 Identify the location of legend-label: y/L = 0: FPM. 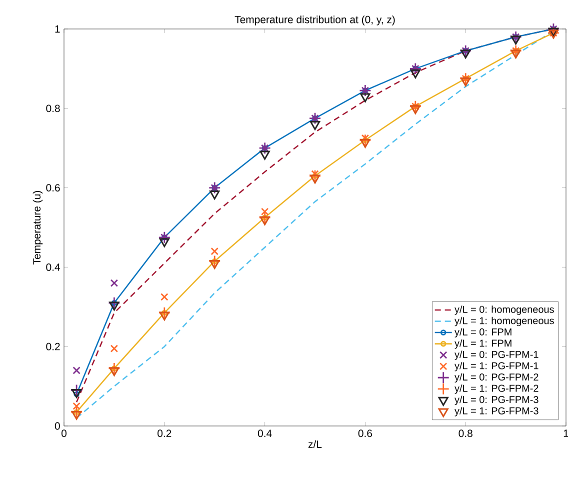
(483, 333).